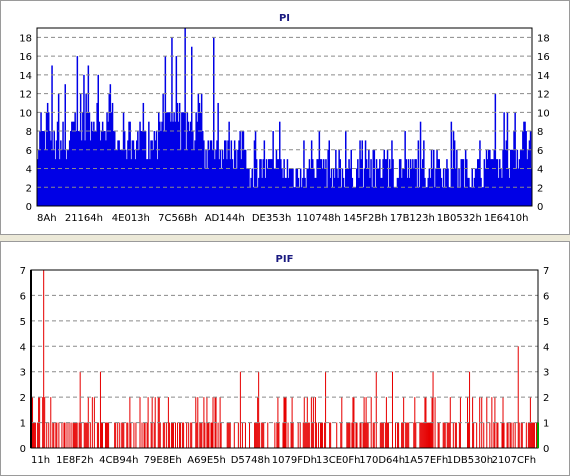  What do you see at coordinates (23, 271) in the screenshot?
I see `pif-ytick-left: 7` at bounding box center [23, 271].